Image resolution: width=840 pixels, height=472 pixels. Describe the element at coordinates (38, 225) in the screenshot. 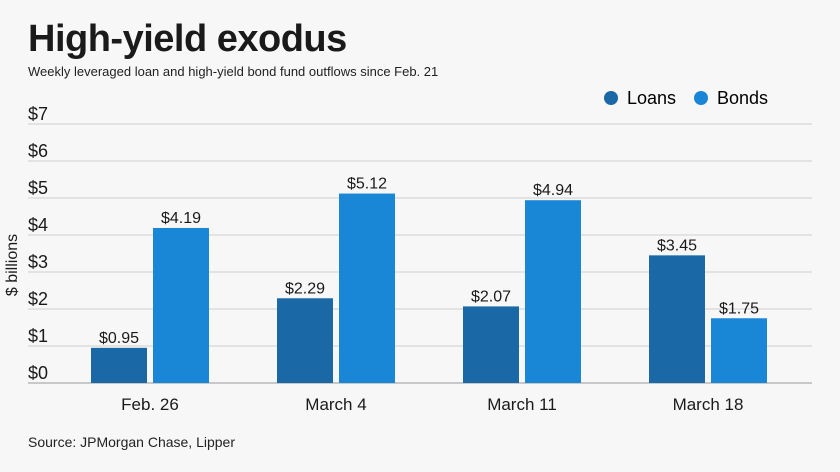

I see `y-tick-label: $4` at that location.